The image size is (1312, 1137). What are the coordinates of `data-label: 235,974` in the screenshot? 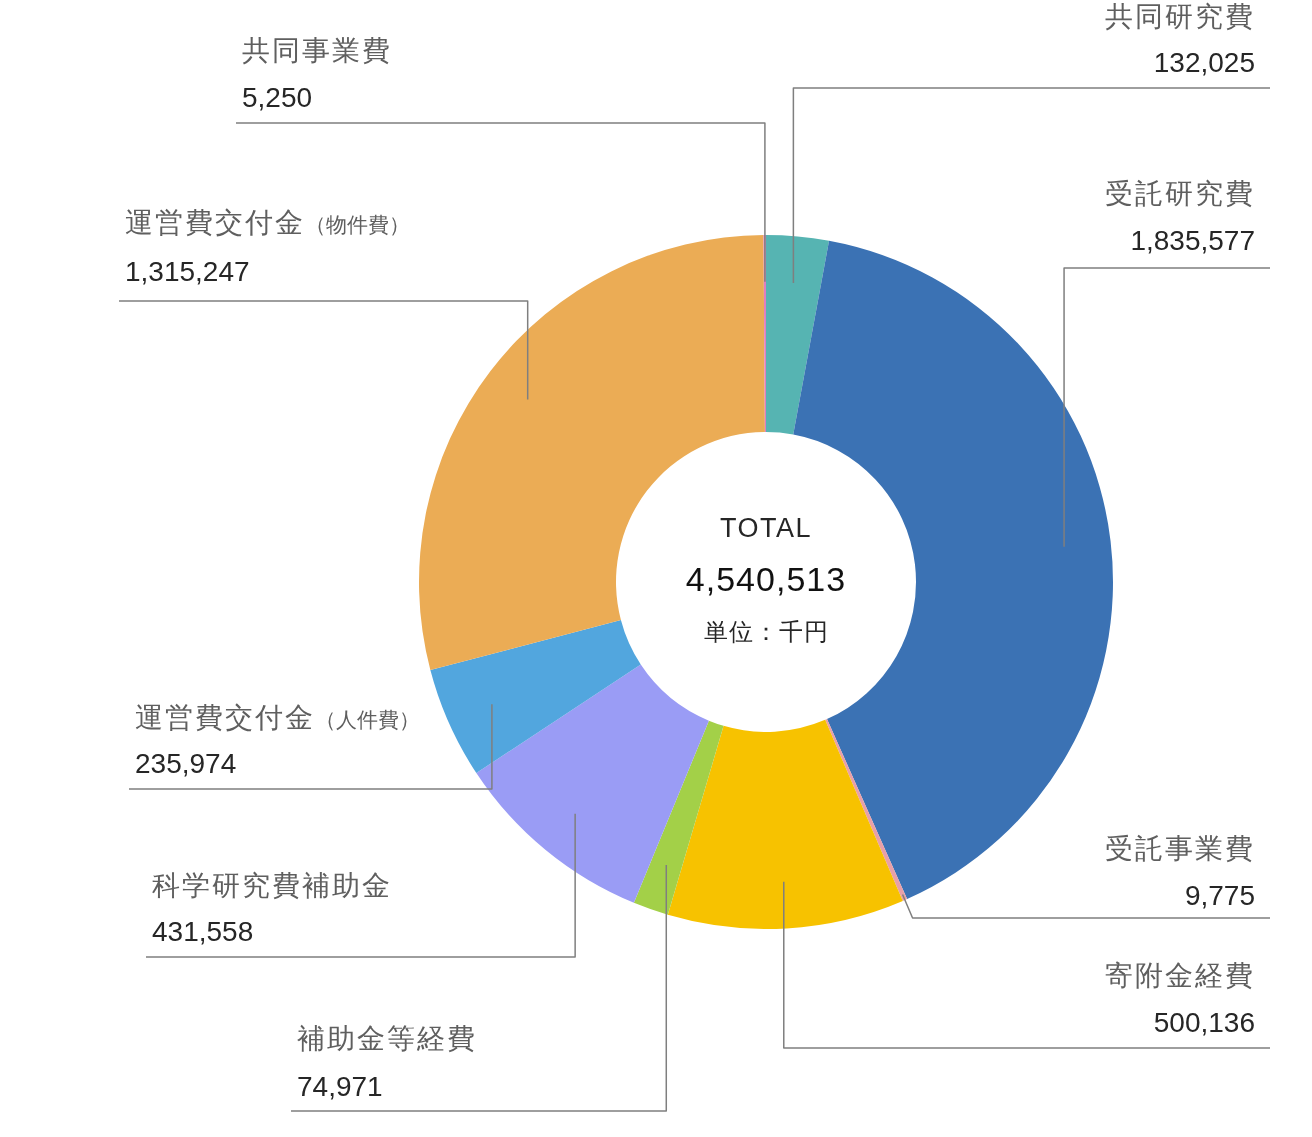 It's located at (186, 763).